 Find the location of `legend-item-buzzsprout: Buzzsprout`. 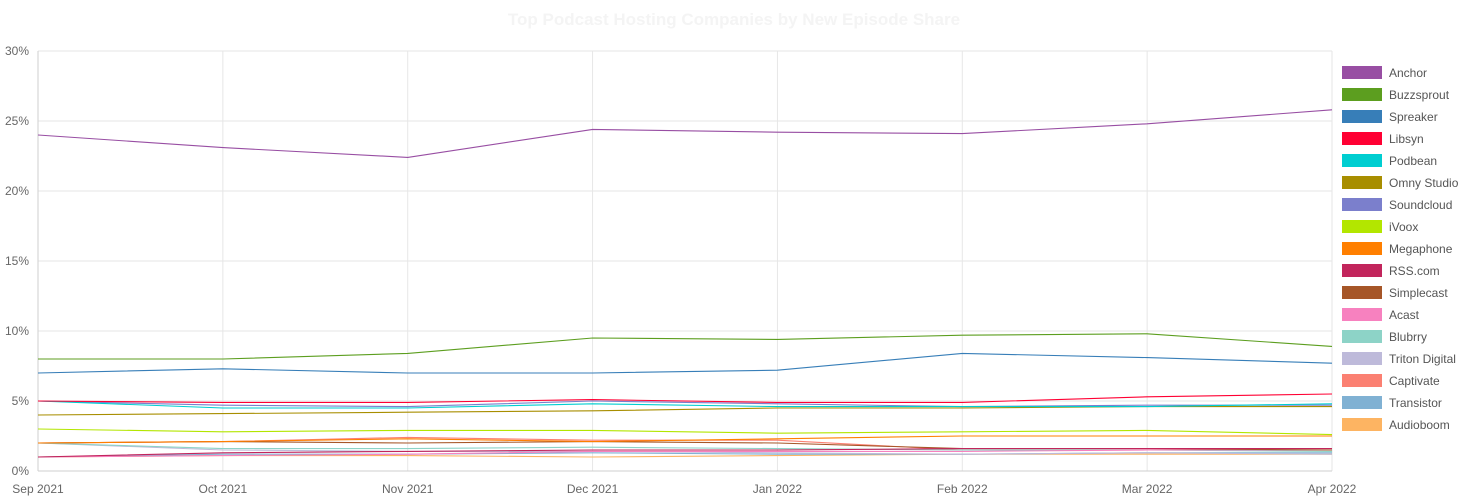

legend-item-buzzsprout: Buzzsprout is located at coordinates (1396, 95).